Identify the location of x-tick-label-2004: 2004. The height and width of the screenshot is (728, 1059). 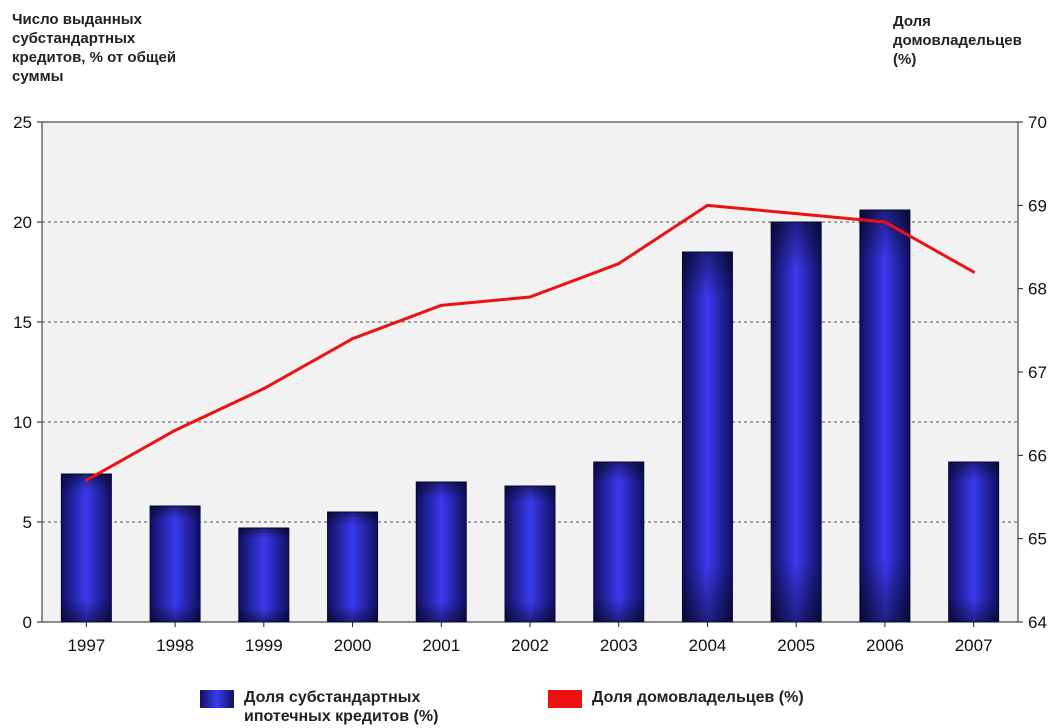
(708, 645).